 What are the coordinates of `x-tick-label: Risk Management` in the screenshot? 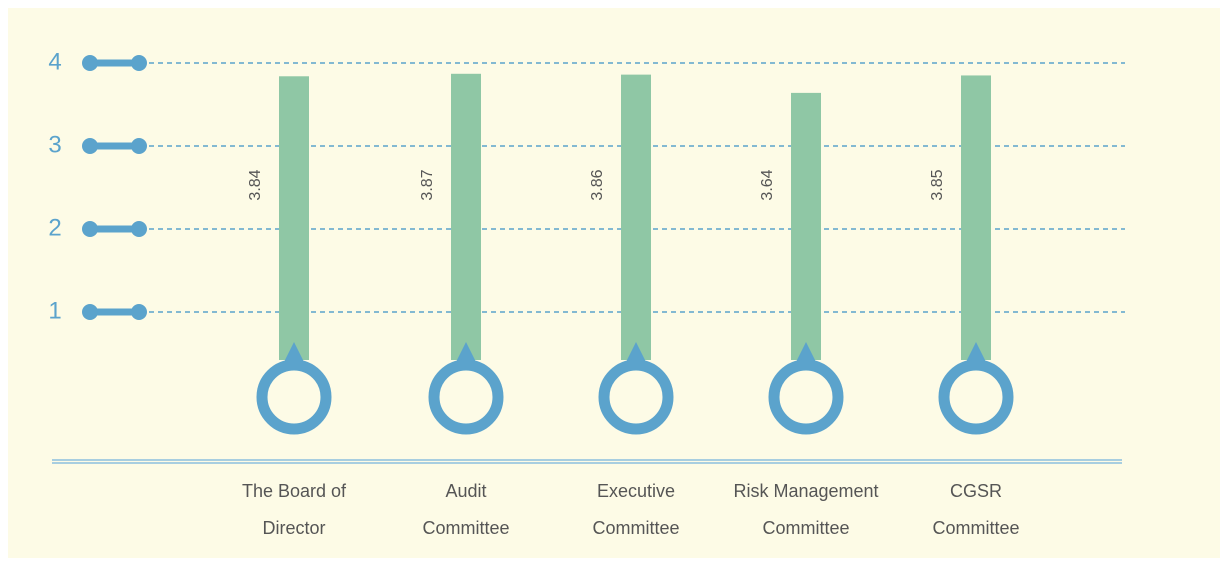 It's located at (805, 491).